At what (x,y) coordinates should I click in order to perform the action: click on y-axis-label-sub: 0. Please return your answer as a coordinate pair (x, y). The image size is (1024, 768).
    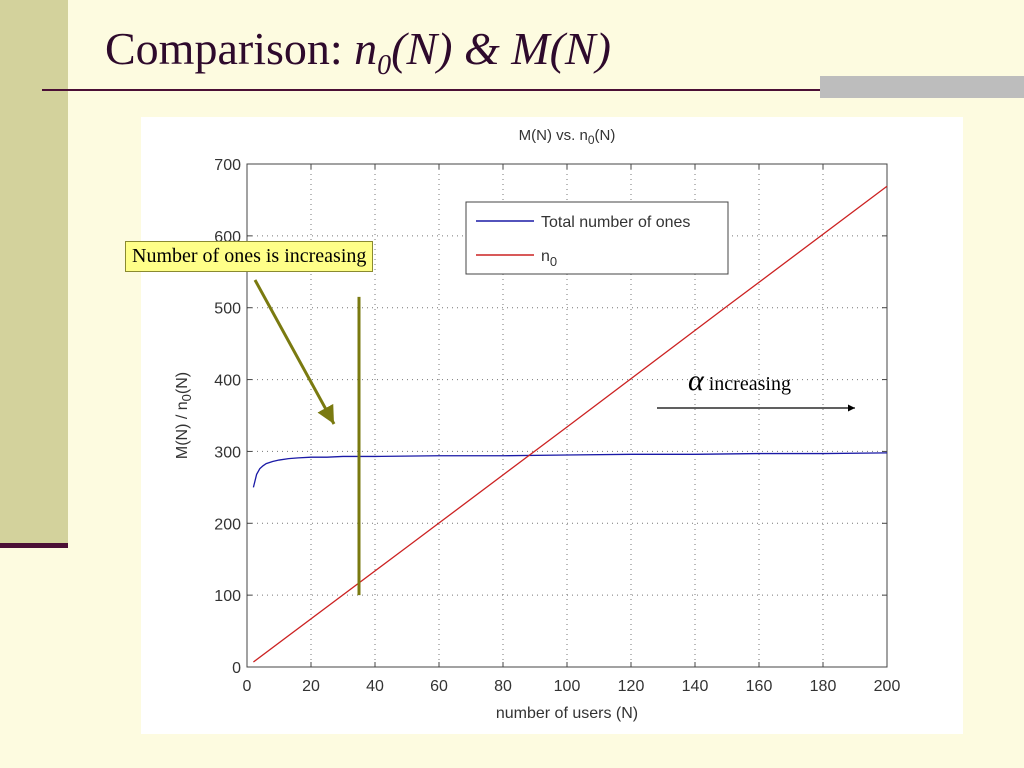
    Looking at the image, I should click on (186, 397).